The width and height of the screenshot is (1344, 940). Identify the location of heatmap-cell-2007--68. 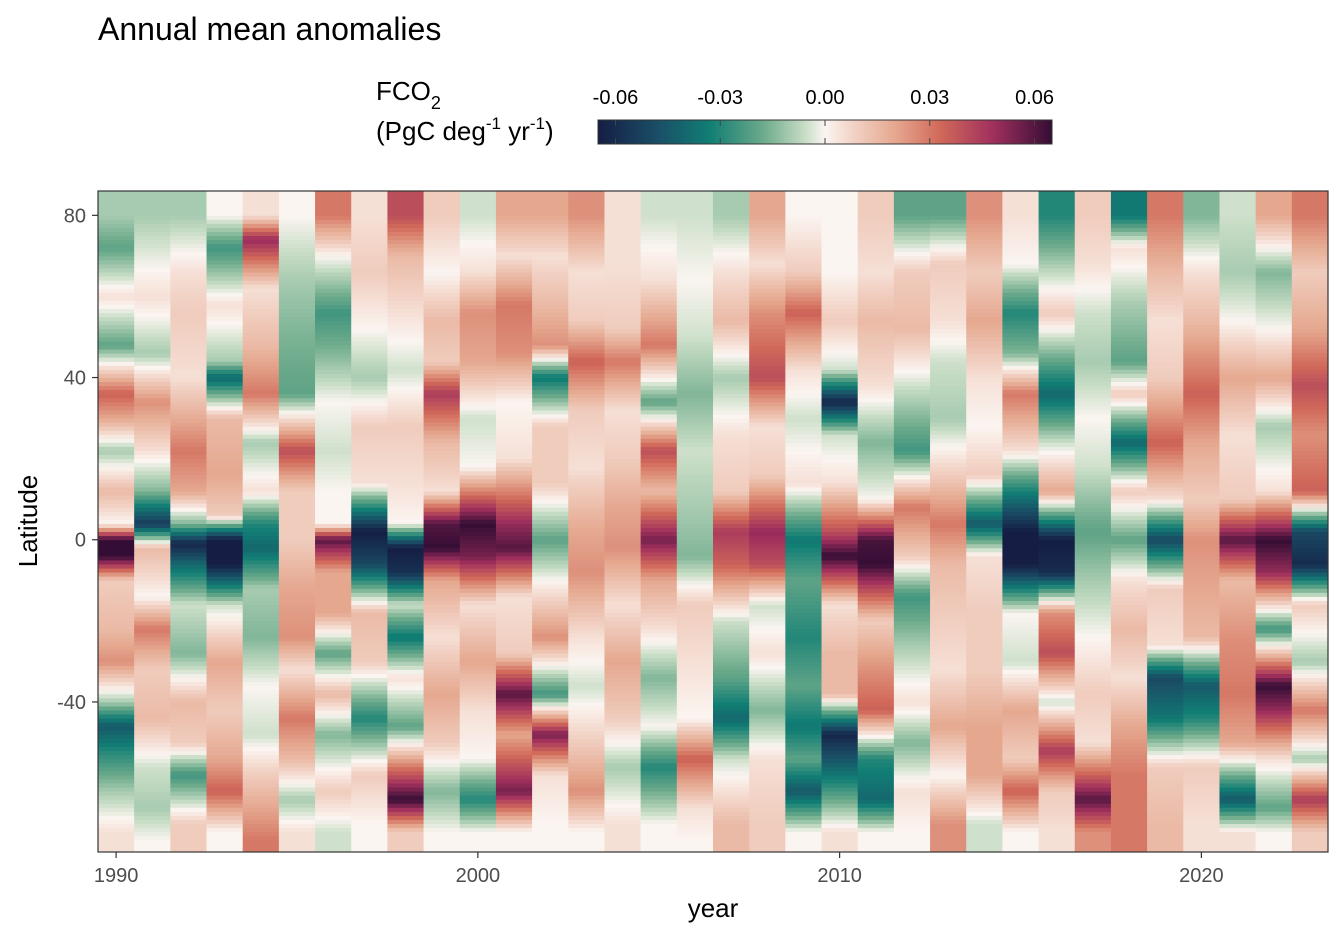
(731, 813).